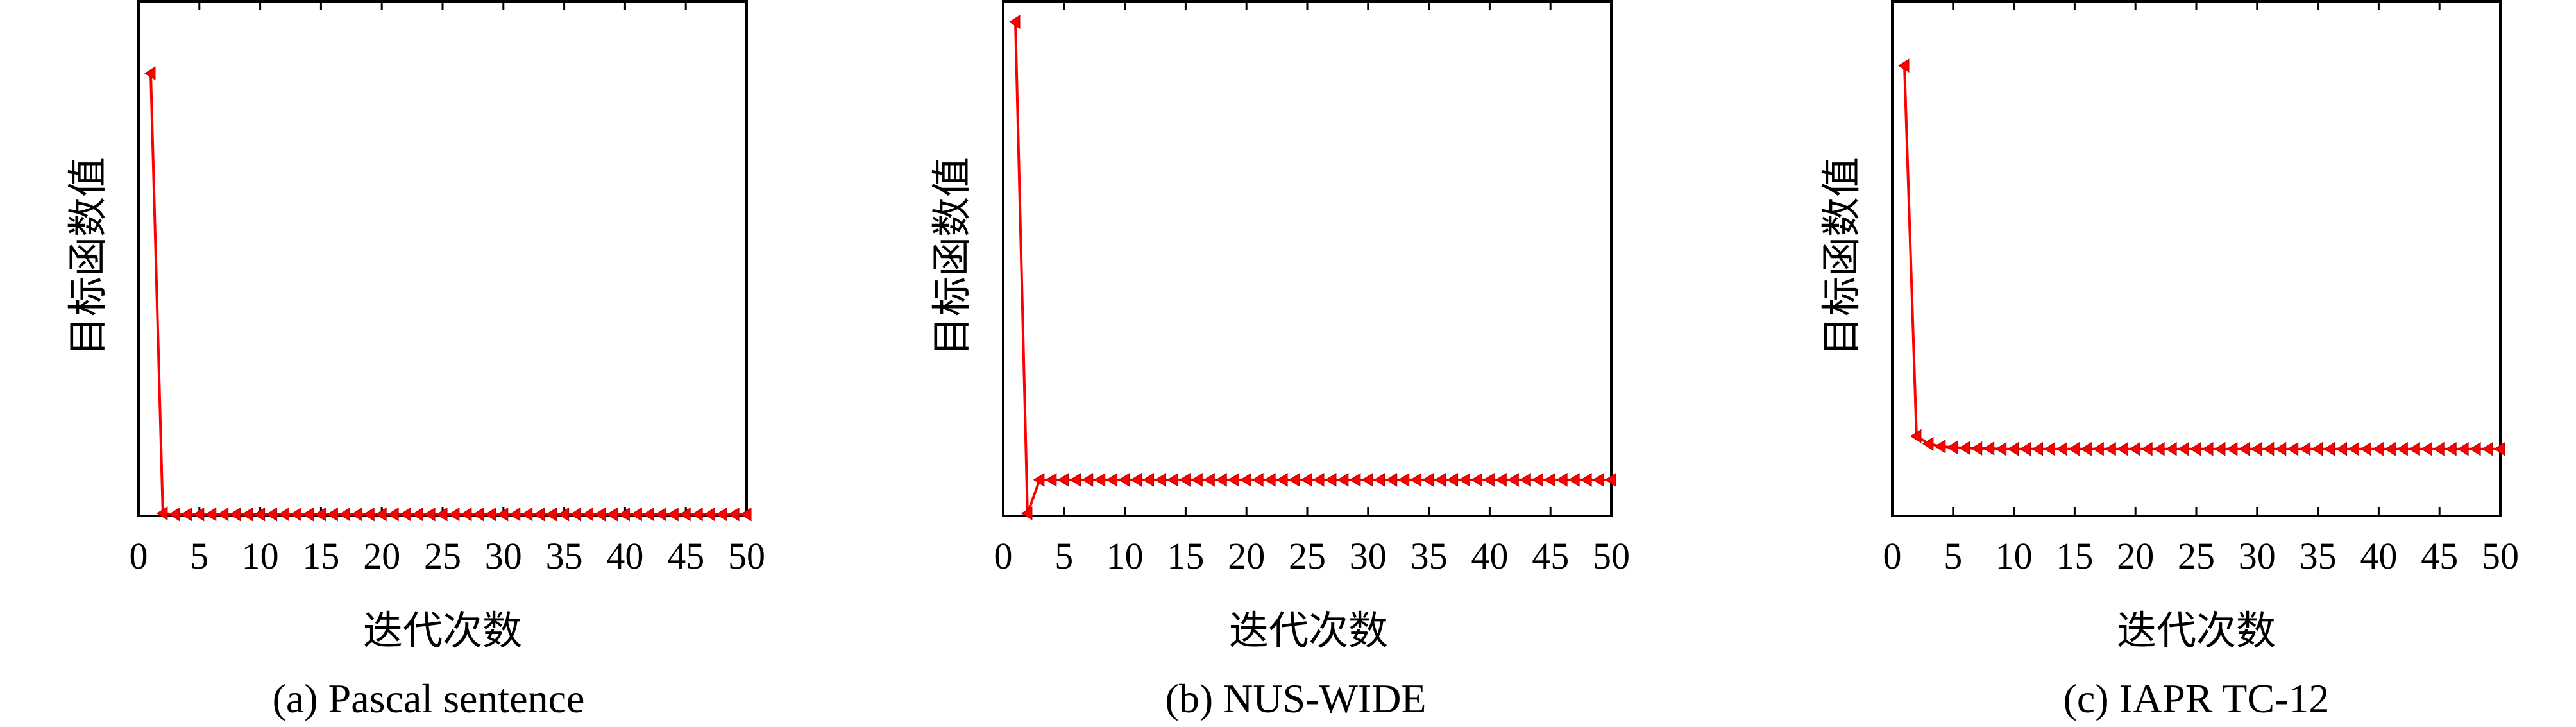 This screenshot has height=727, width=2576. I want to click on panel-caption: (a) Pascal sentence, so click(429, 699).